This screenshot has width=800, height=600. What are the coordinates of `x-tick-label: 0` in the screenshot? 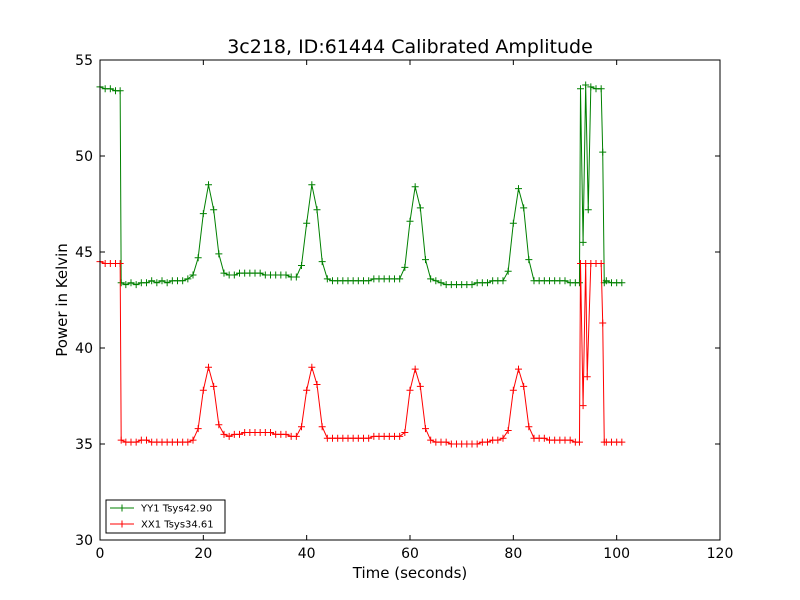 It's located at (100, 554).